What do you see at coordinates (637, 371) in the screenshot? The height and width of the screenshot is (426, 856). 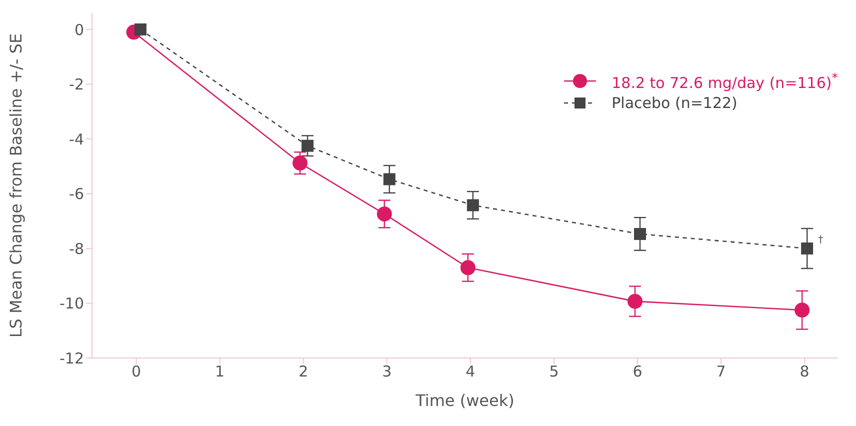 I see `x-tick-label: 6` at bounding box center [637, 371].